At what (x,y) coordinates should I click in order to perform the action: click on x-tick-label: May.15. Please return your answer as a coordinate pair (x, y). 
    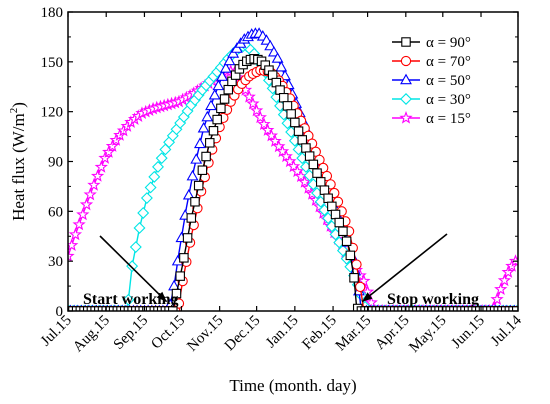
    Looking at the image, I should click on (427, 334).